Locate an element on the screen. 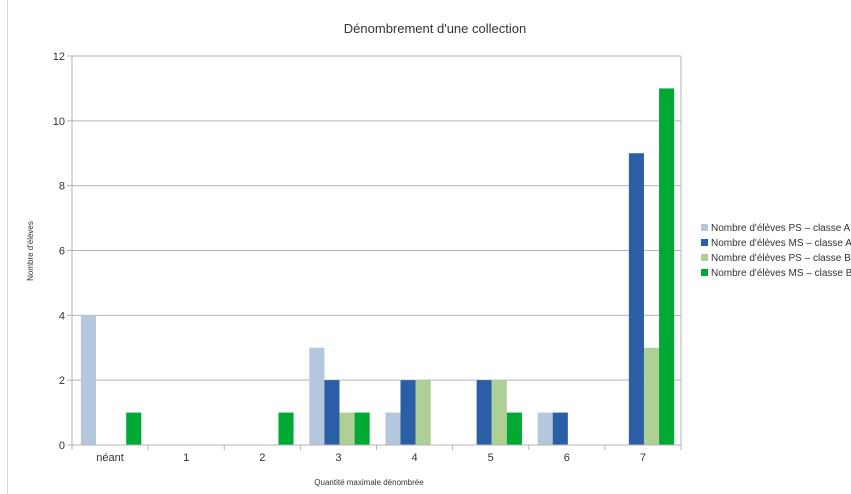 This screenshot has height=494, width=851. frame-left-border is located at coordinates (7, 247).